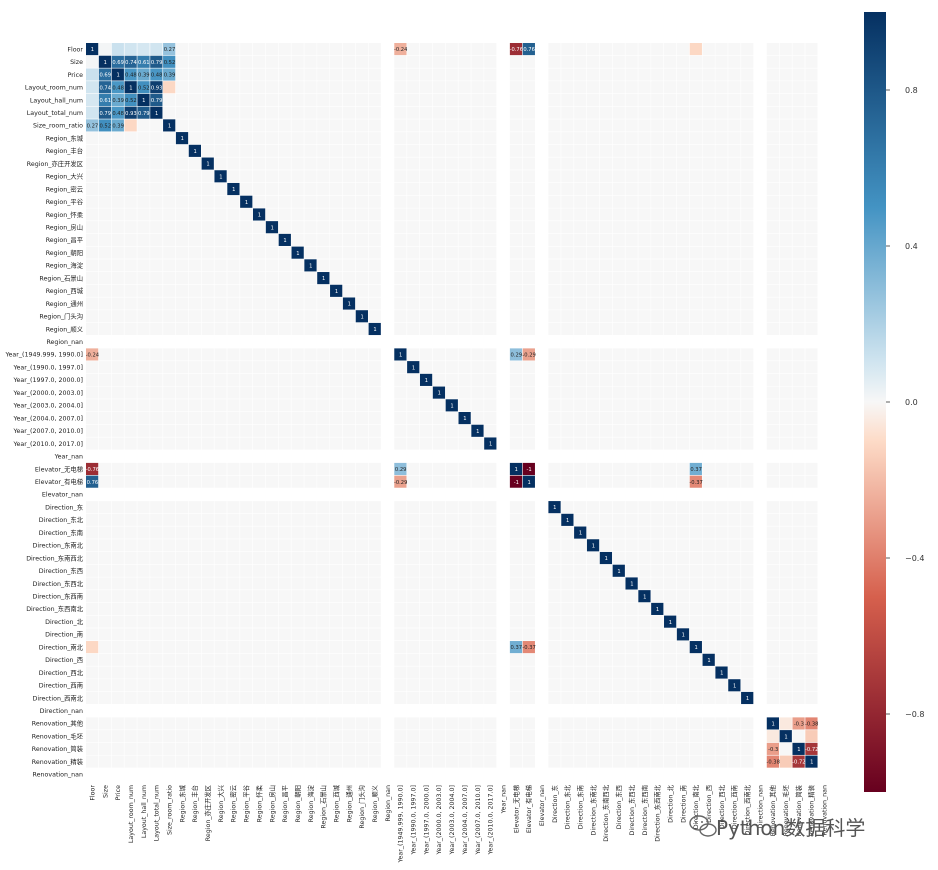  Describe the element at coordinates (811, 725) in the screenshot. I see `cell-value-label: -0.38` at that location.